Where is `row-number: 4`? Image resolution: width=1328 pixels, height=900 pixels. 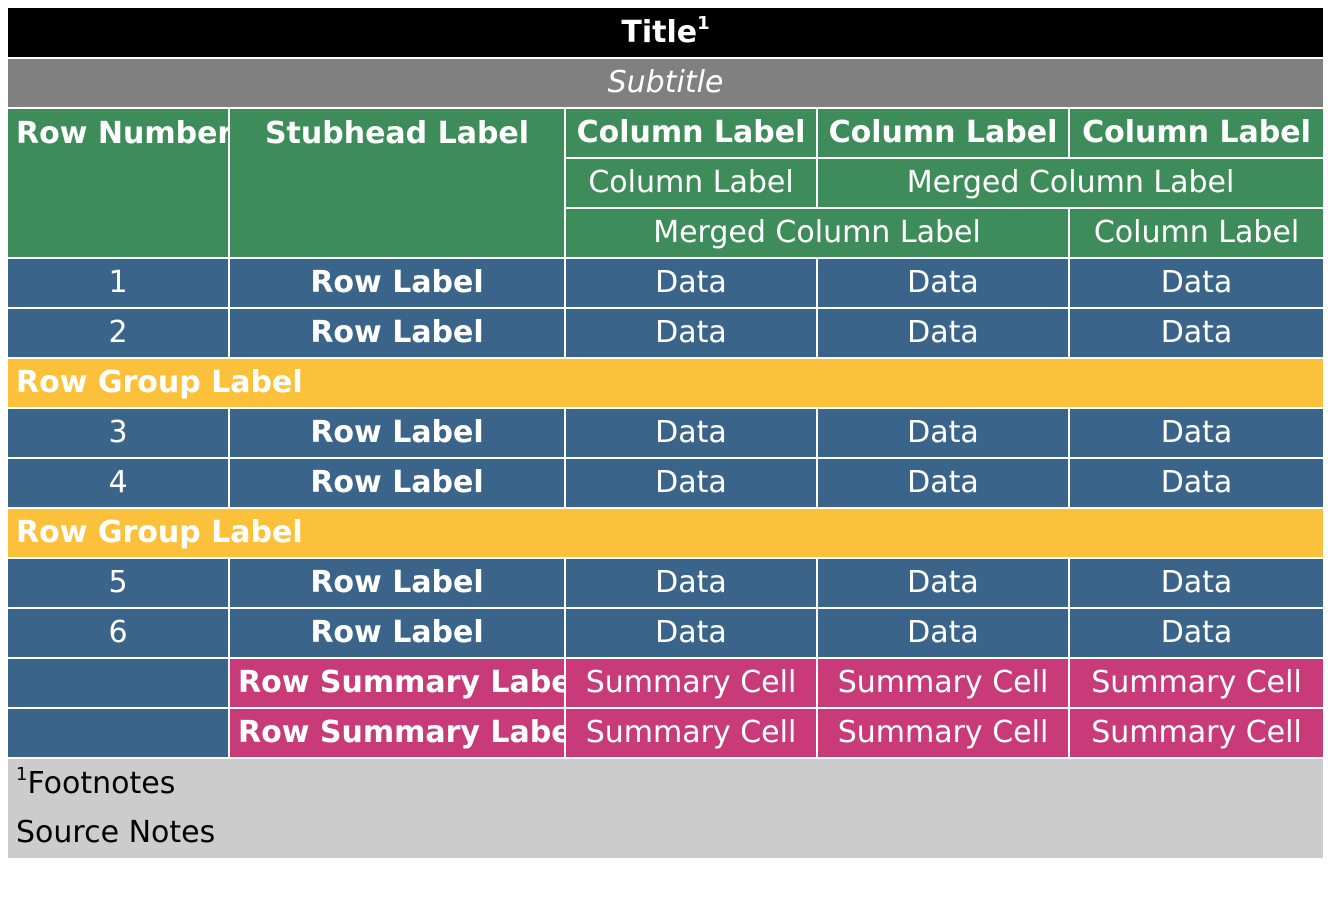 row-number: 4 is located at coordinates (119, 483).